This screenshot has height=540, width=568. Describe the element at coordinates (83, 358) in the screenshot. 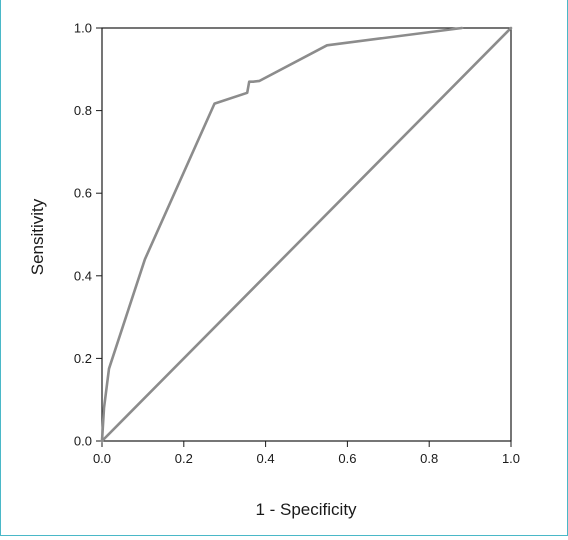

I see `y-tick-label: 0.2` at that location.